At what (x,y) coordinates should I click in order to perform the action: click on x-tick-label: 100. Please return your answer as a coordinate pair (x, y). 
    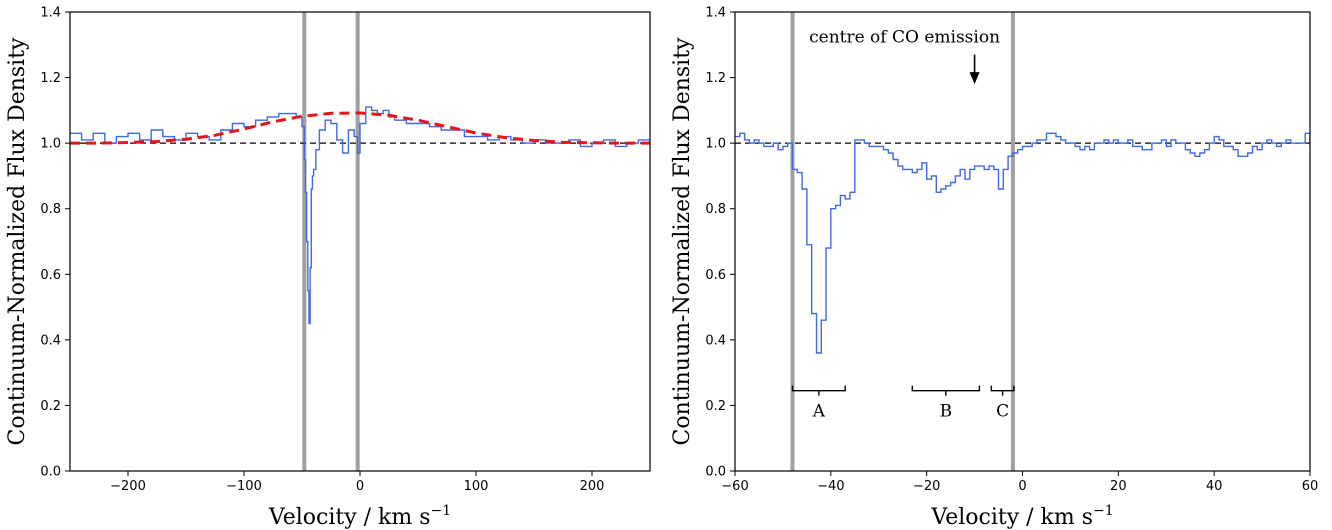
    Looking at the image, I should click on (476, 486).